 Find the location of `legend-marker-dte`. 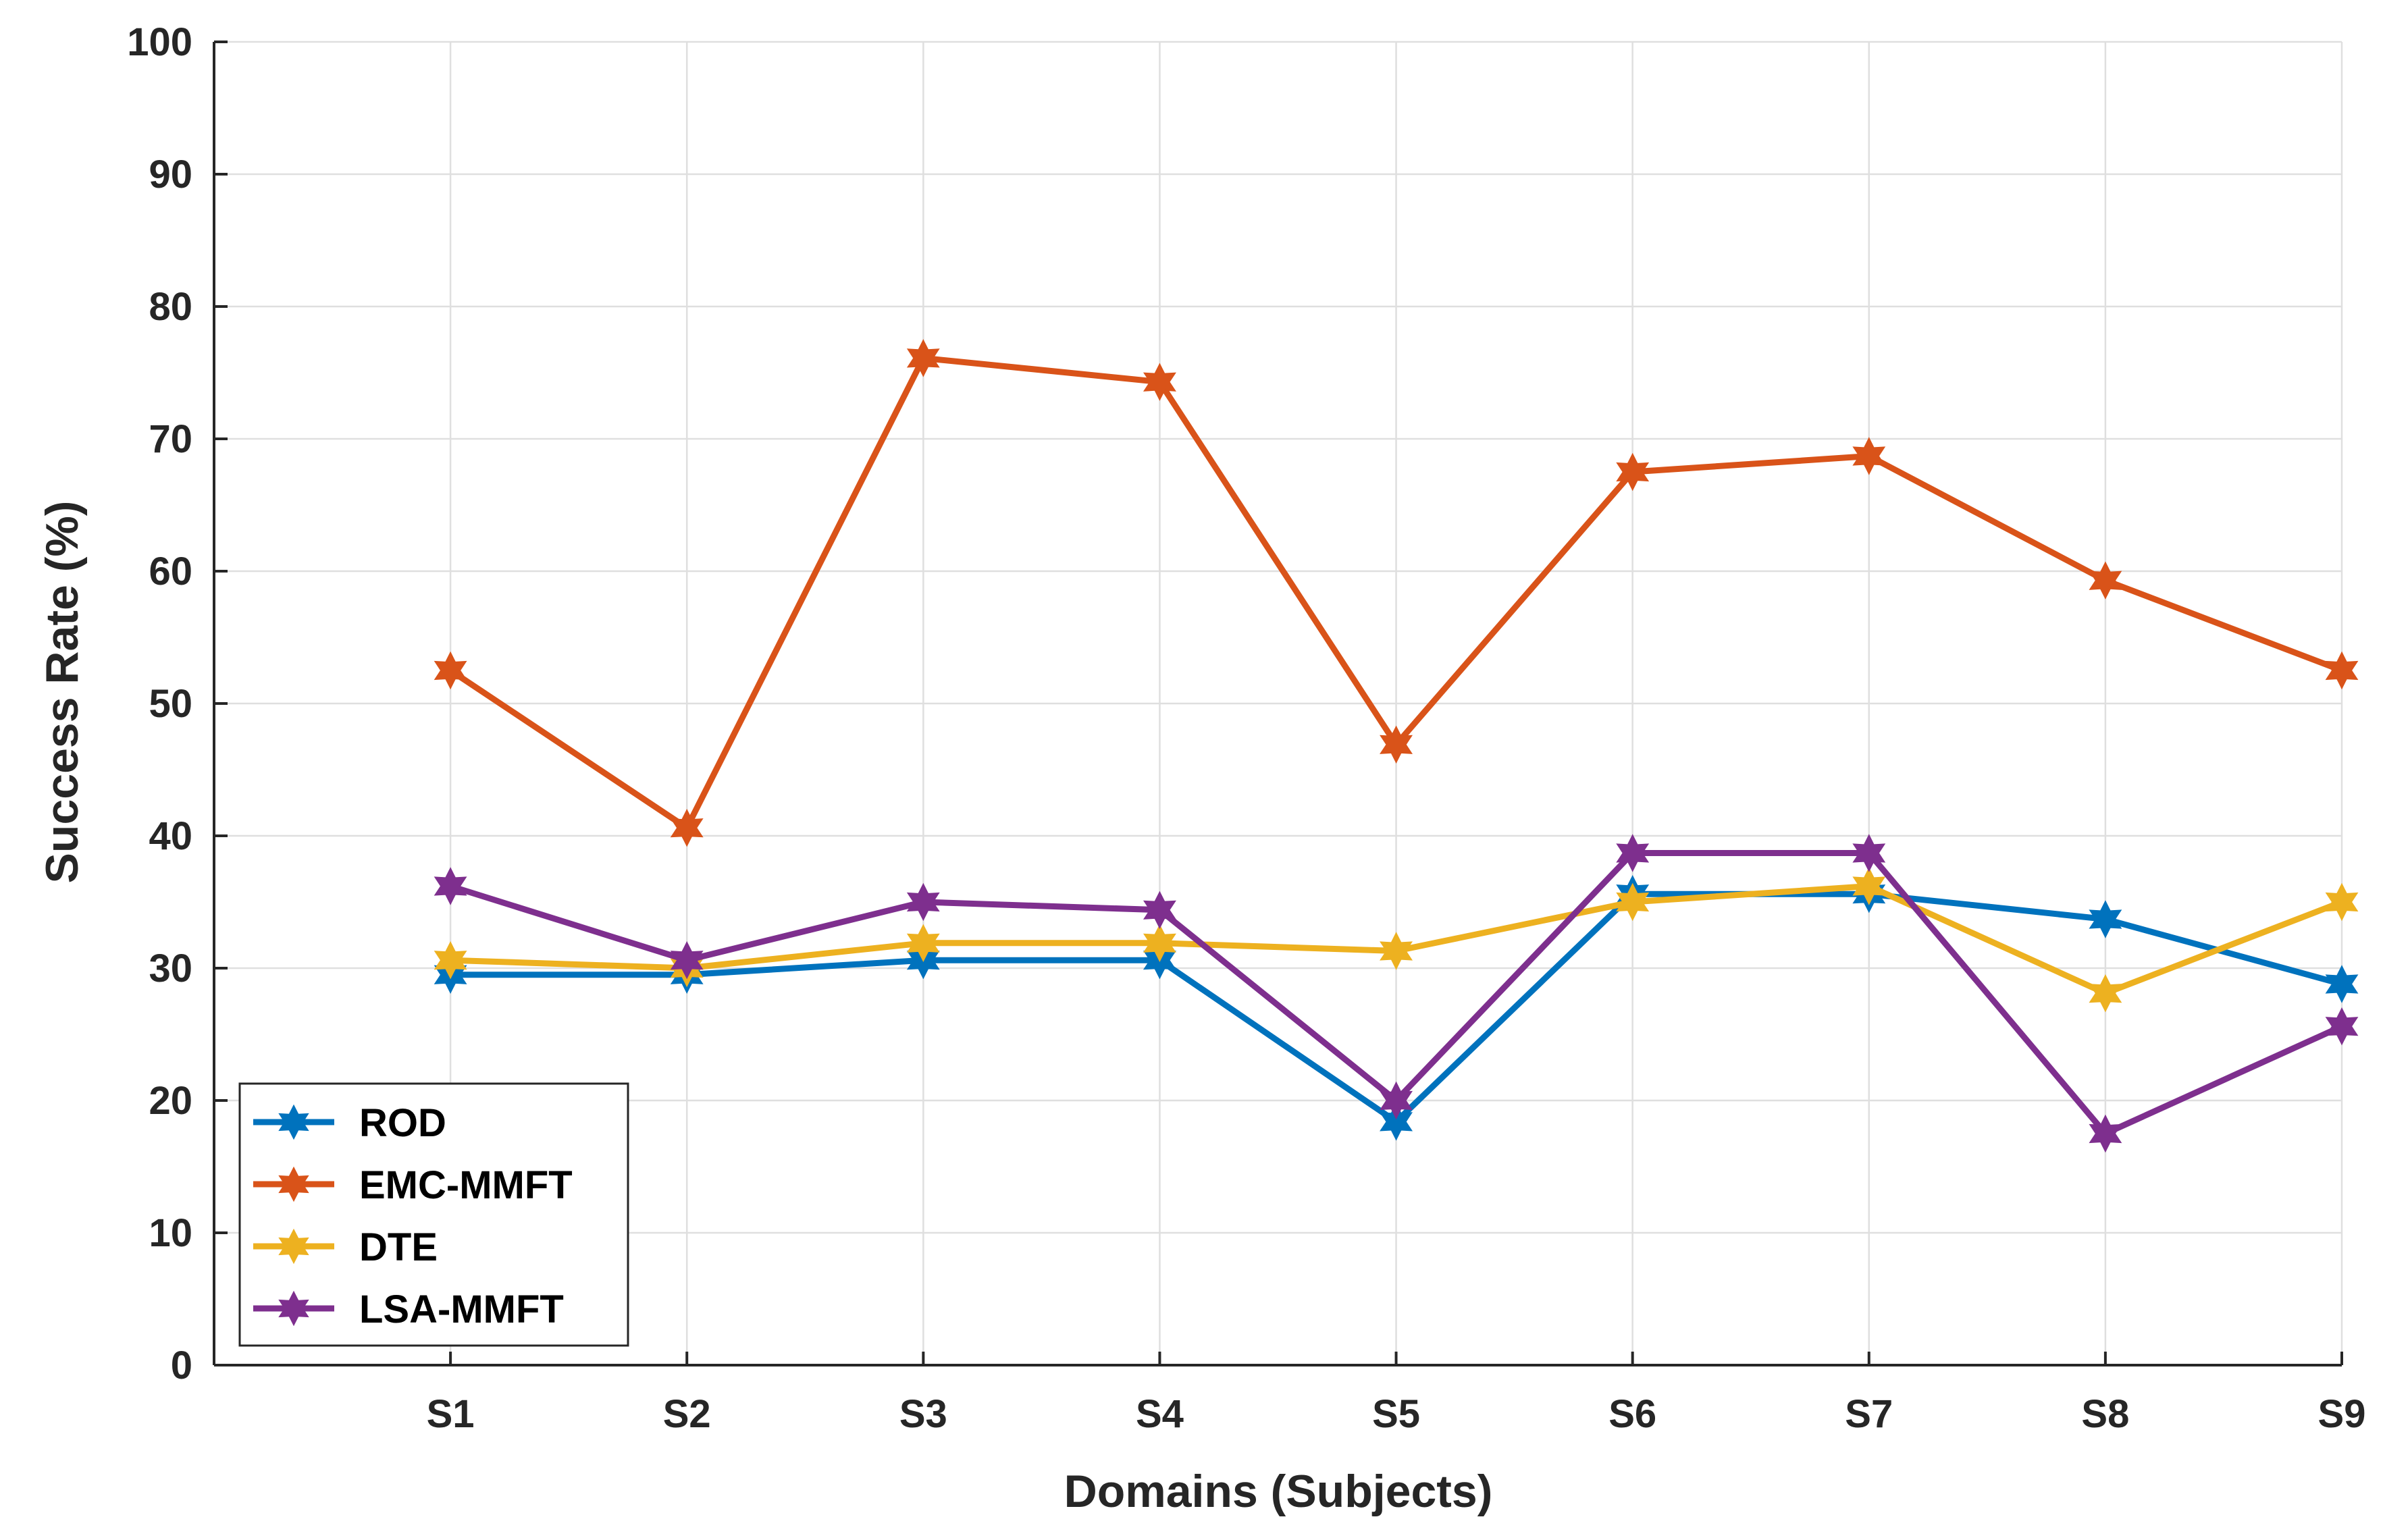

legend-marker-dte is located at coordinates (293, 1246).